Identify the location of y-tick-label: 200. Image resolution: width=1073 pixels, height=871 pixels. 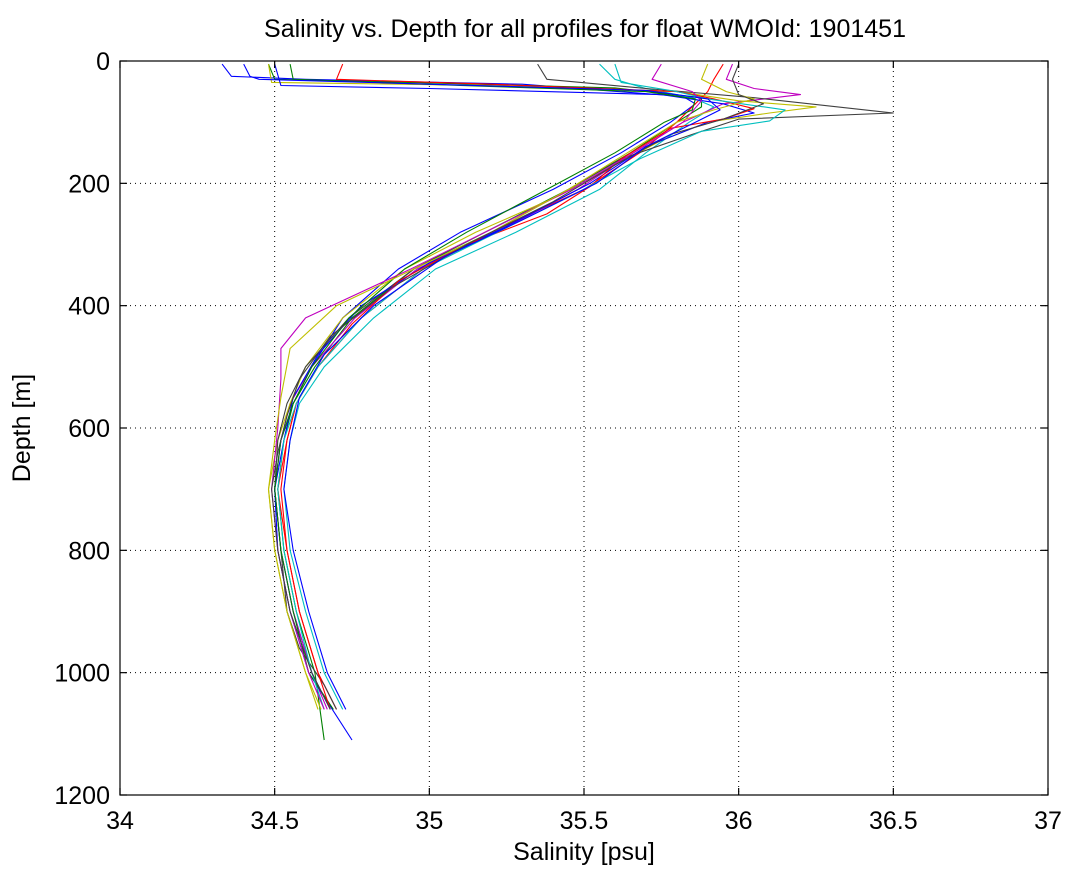
(89, 184).